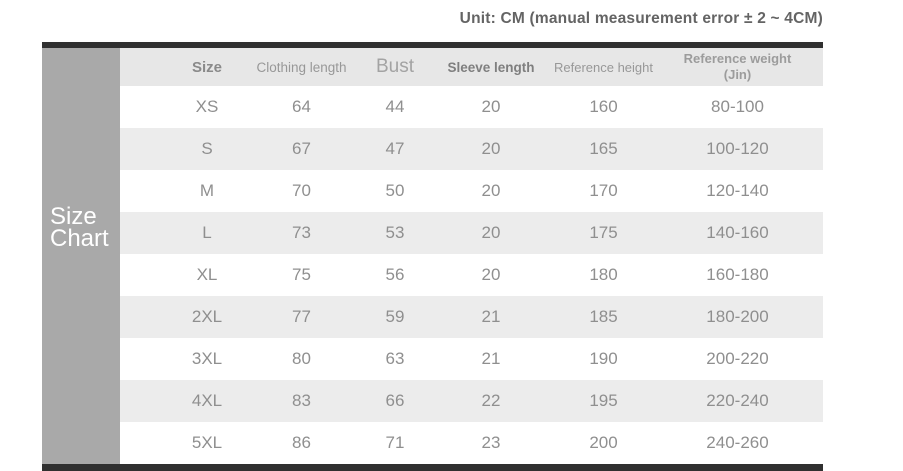 Image resolution: width=903 pixels, height=471 pixels. Describe the element at coordinates (471, 401) in the screenshot. I see `table-row: 4XL 83 66 22 195 220-240` at that location.